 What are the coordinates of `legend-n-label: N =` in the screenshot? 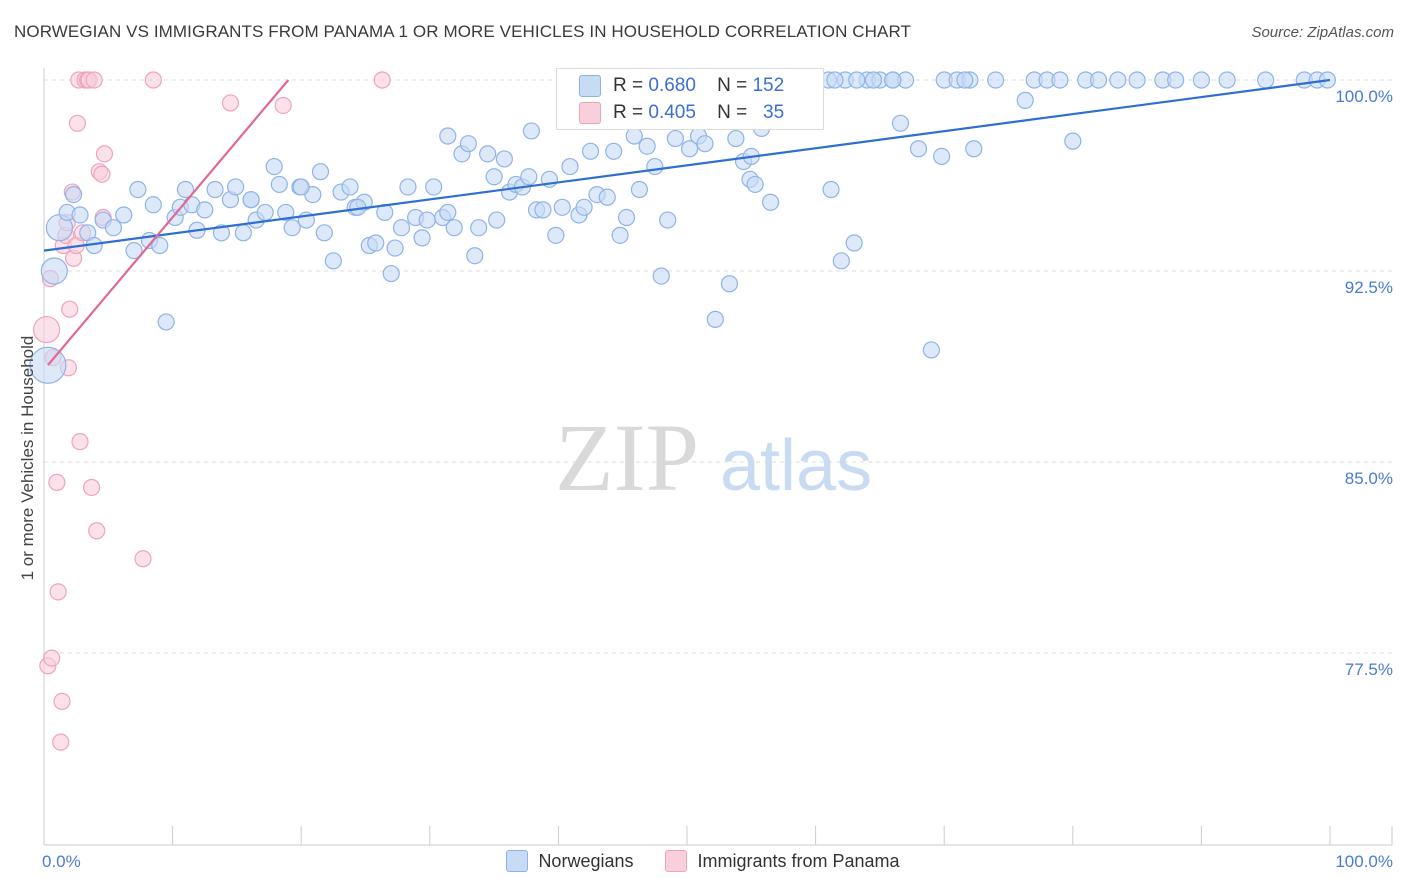 It's located at (732, 85).